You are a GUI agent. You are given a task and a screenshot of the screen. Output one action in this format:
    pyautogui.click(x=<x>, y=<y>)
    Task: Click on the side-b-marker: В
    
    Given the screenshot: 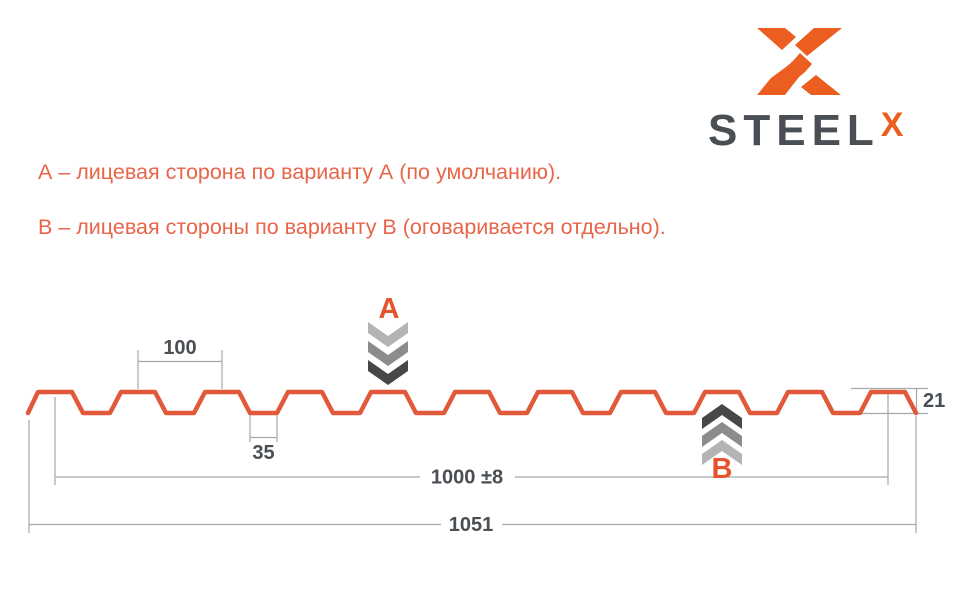 What is the action you would take?
    pyautogui.click(x=722, y=444)
    